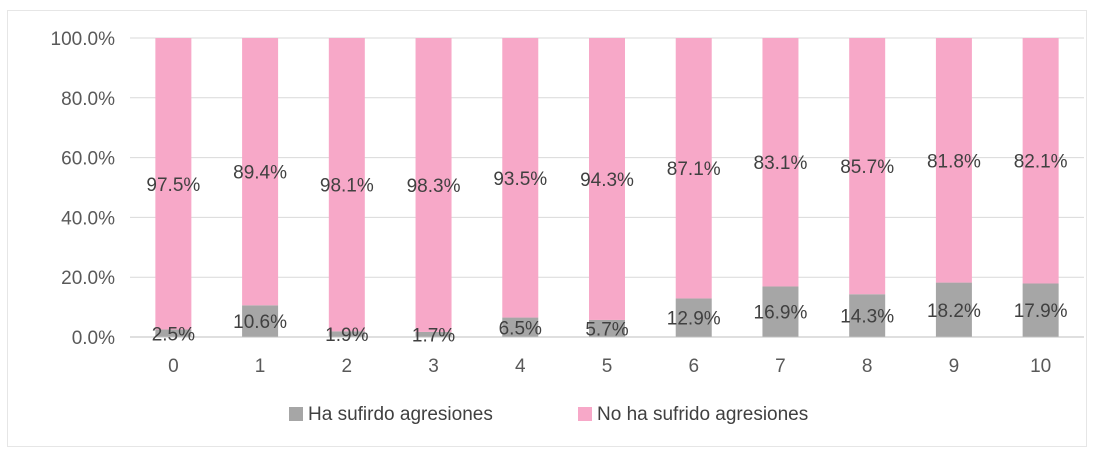 The width and height of the screenshot is (1099, 450). I want to click on data-label-no-ha-sufrido: 82.1%, so click(1041, 162).